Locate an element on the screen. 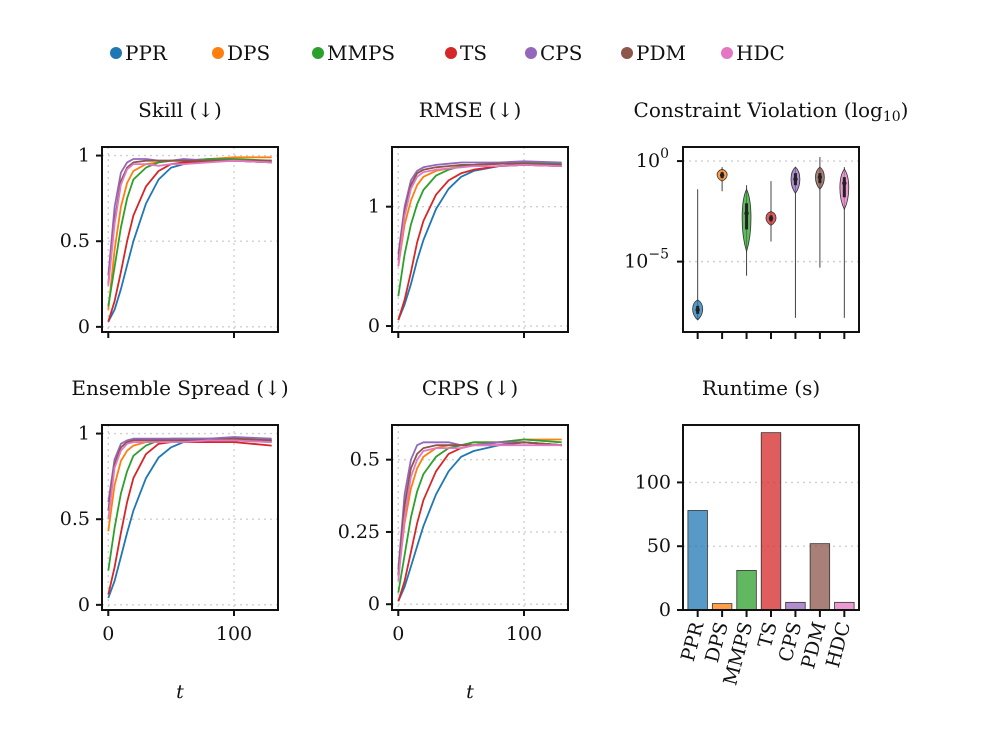 Image resolution: width=998 pixels, height=752 pixels. legend-entry-dps: DPS is located at coordinates (241, 53).